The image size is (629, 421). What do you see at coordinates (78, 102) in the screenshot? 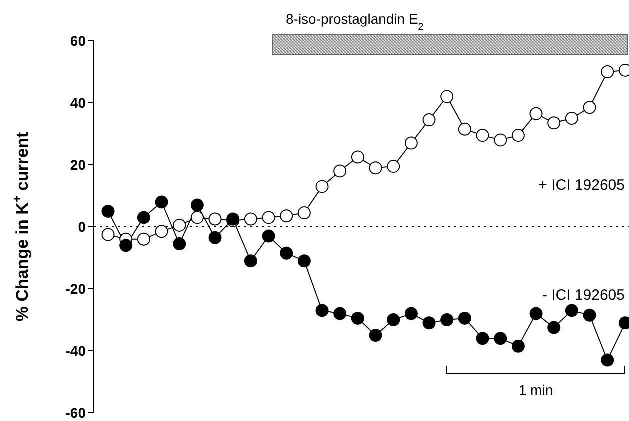
I see `y-tick-label: 40` at bounding box center [78, 102].